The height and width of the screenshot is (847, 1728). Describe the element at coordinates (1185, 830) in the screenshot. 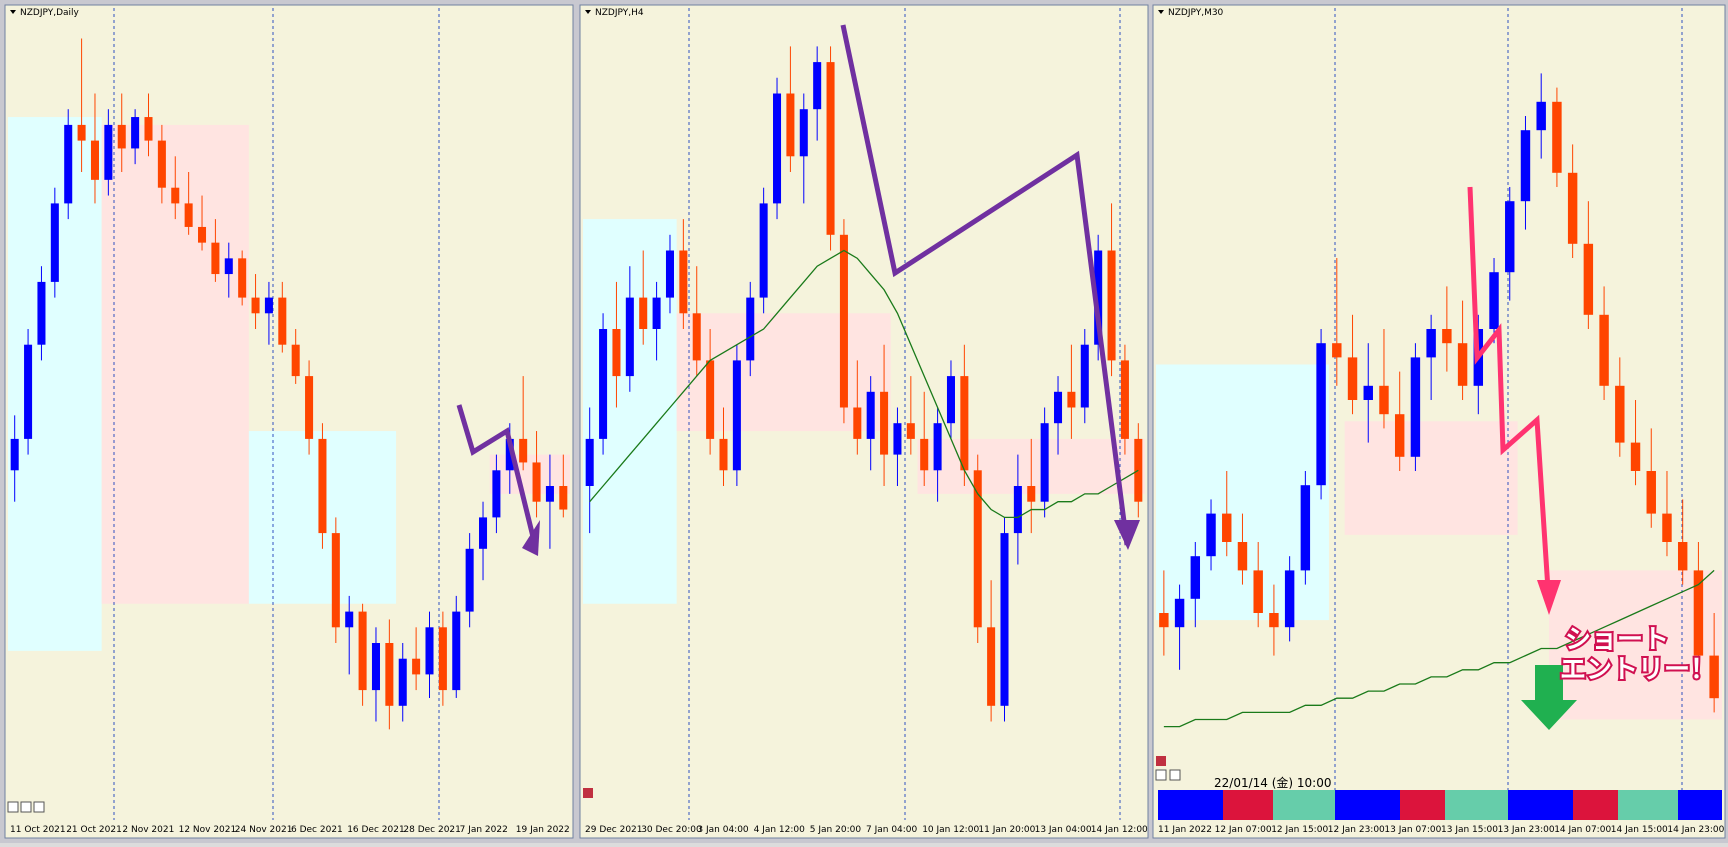

I see `x-tick-label: 11 Jan 2022` at that location.